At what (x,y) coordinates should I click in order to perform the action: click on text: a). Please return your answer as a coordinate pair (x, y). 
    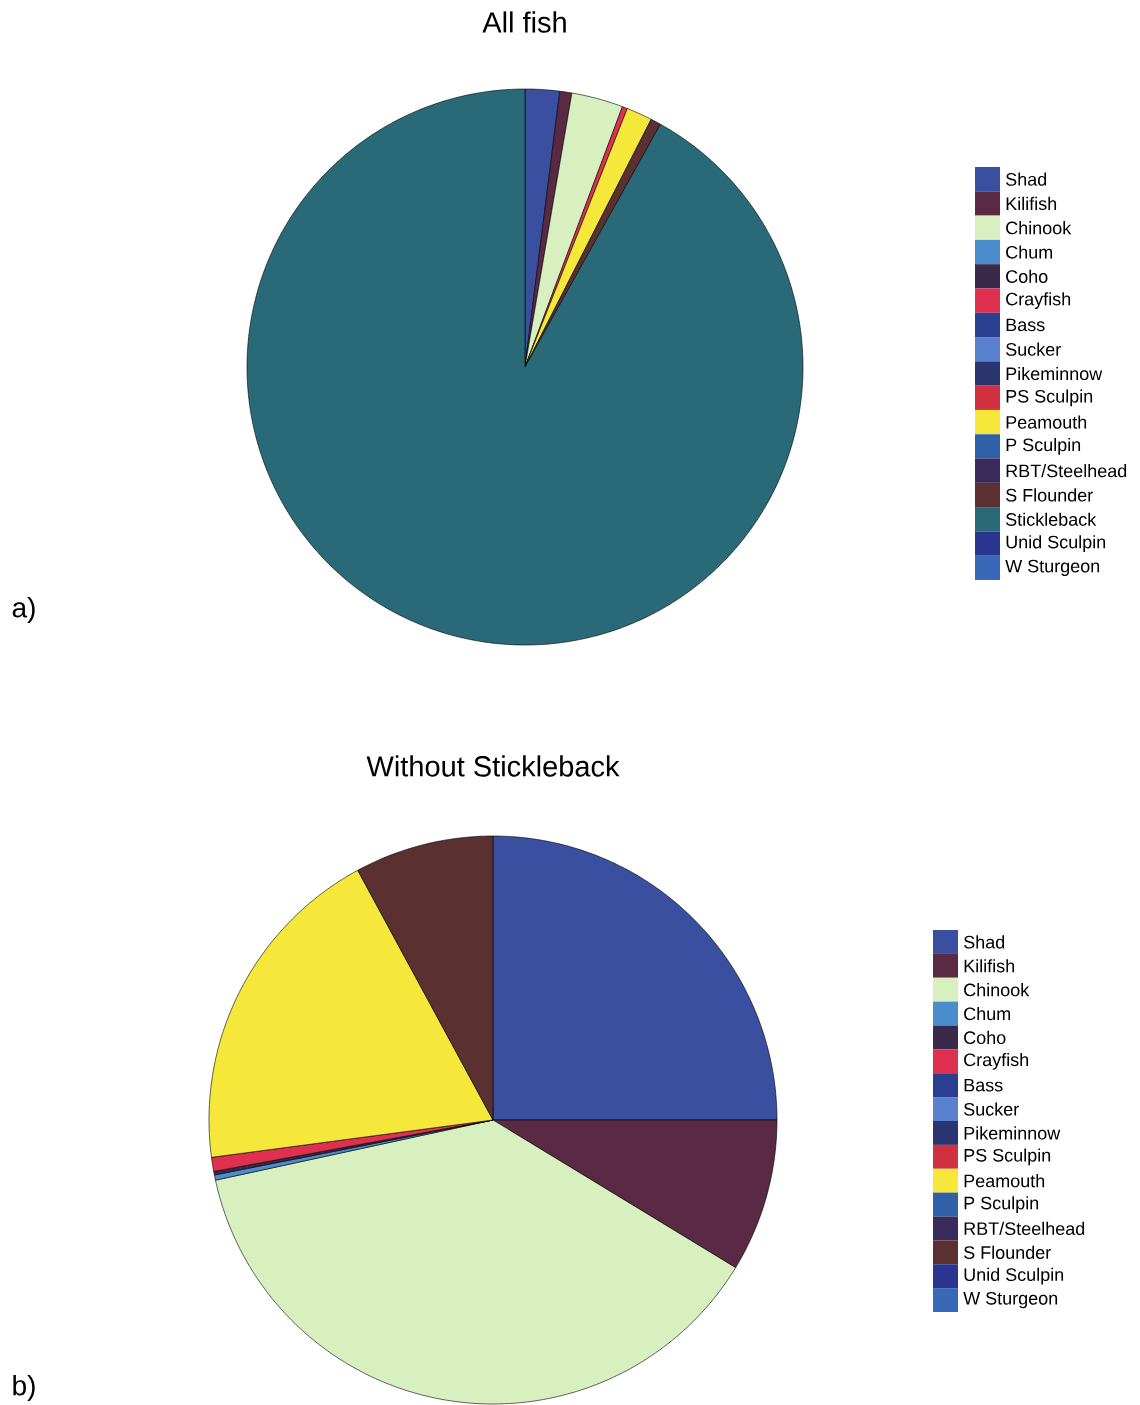
    Looking at the image, I should click on (23, 610).